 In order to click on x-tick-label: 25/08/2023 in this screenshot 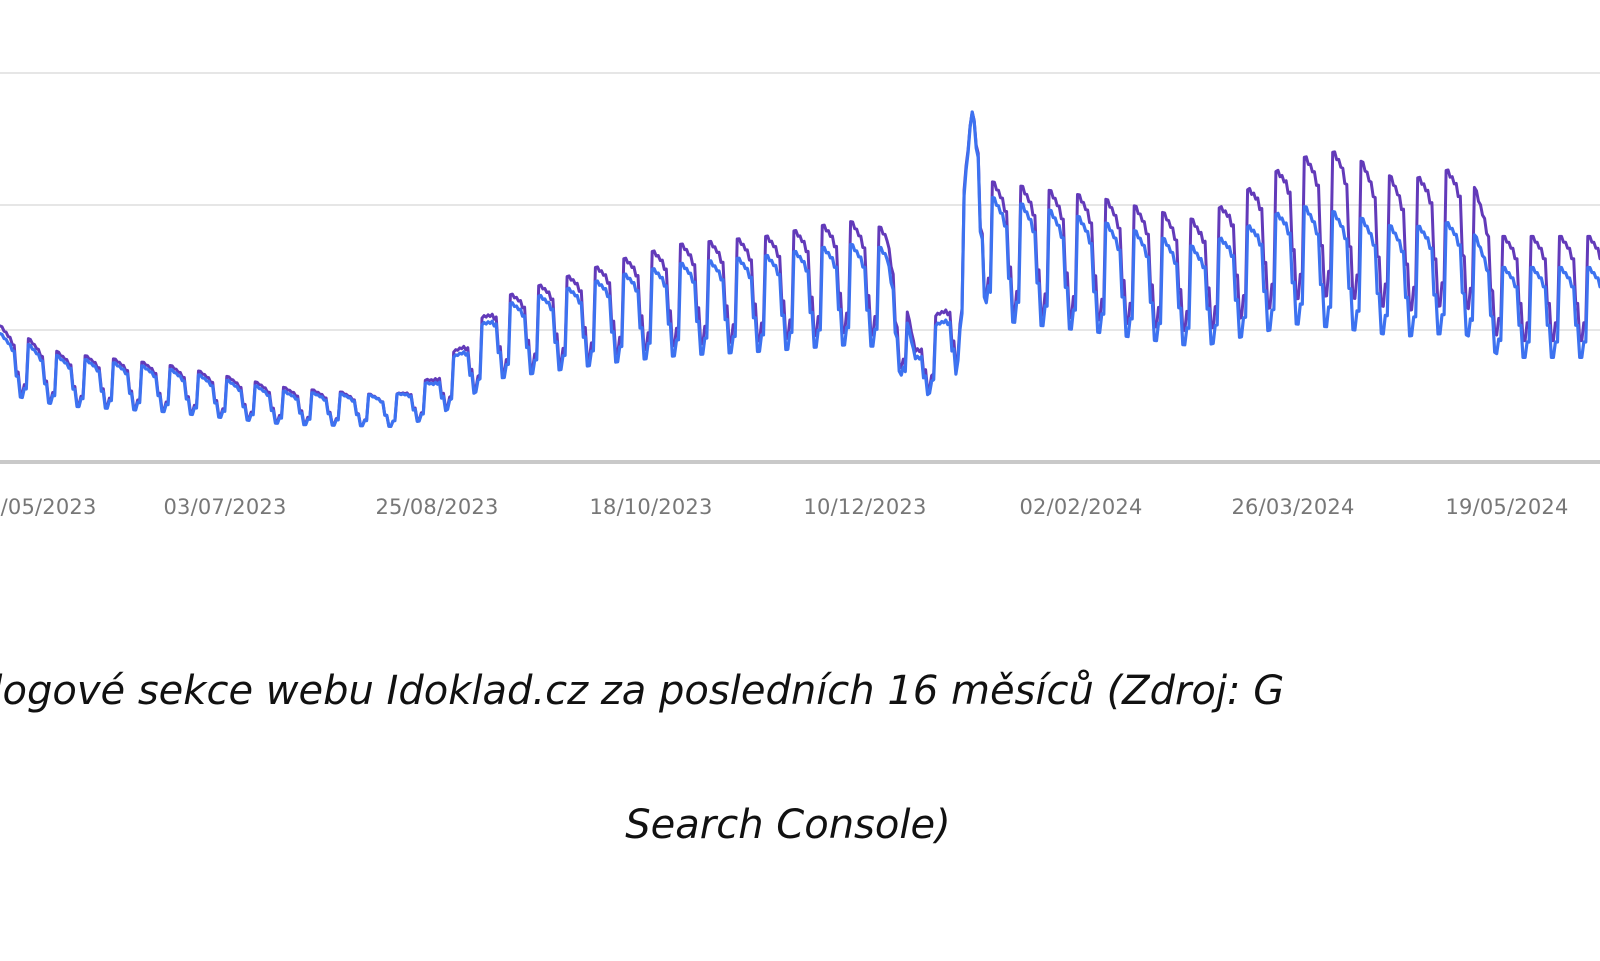, I will do `click(436, 507)`.